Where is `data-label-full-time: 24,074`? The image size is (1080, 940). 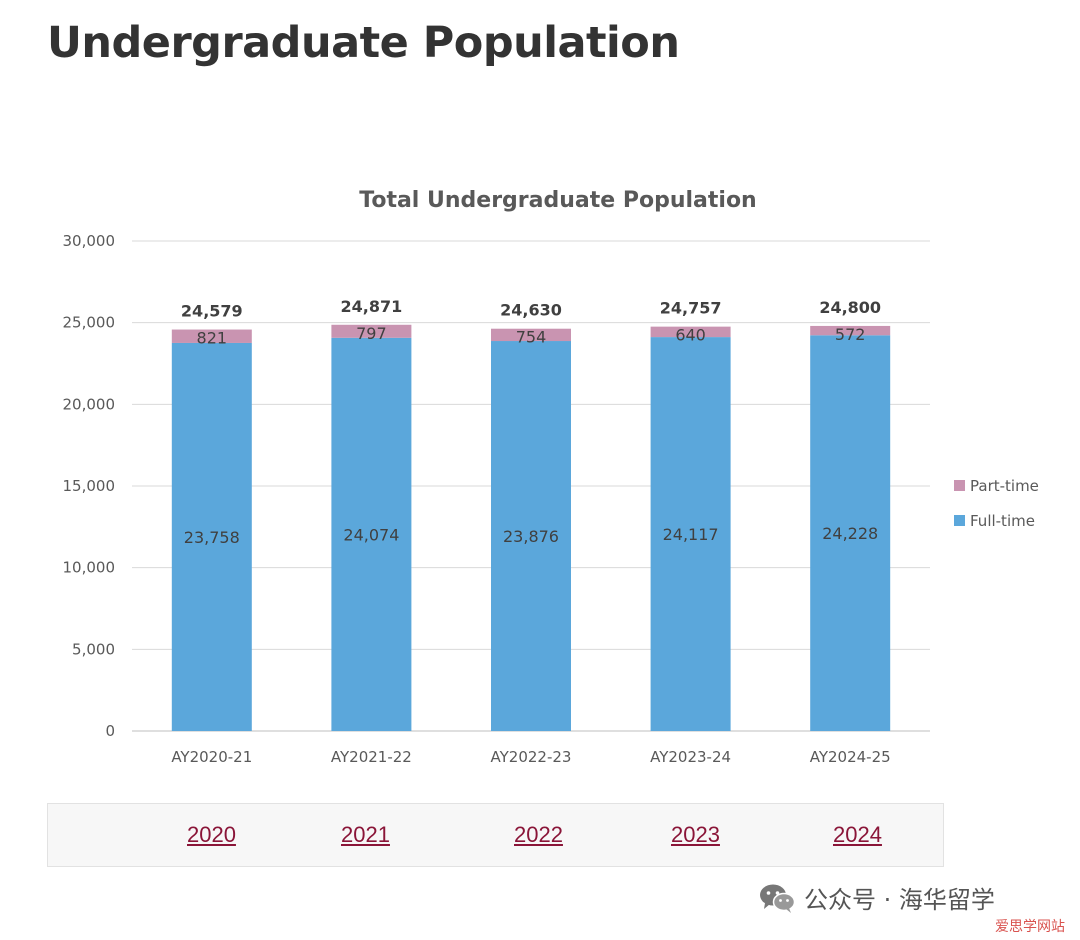
data-label-full-time: 24,074 is located at coordinates (371, 534).